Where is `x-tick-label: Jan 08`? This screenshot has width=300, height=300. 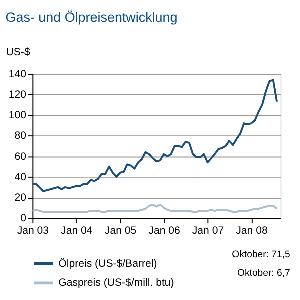 x-tick-label: Jan 08 is located at coordinates (252, 231).